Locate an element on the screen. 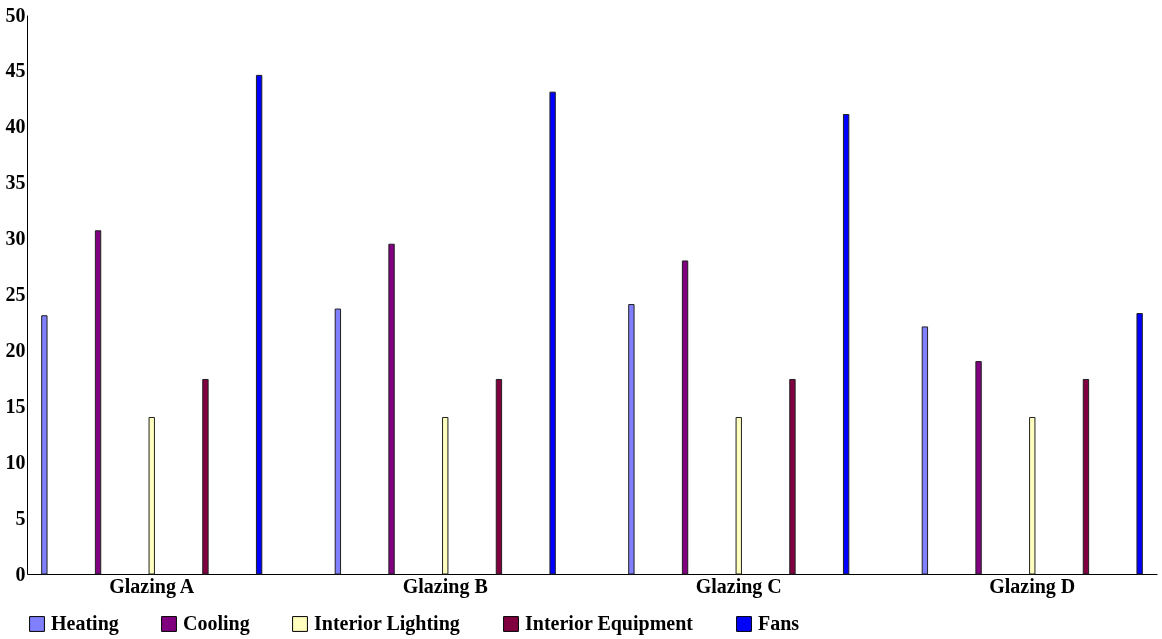  y-tick-label: 50 is located at coordinates (15, 14).